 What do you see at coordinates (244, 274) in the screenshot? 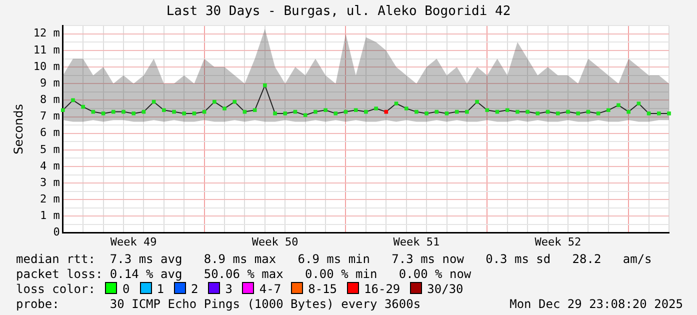
I see `text: packet loss: 0.14 % avg 50.06 % max 0.00 % min 0.00 % now` at bounding box center [244, 274].